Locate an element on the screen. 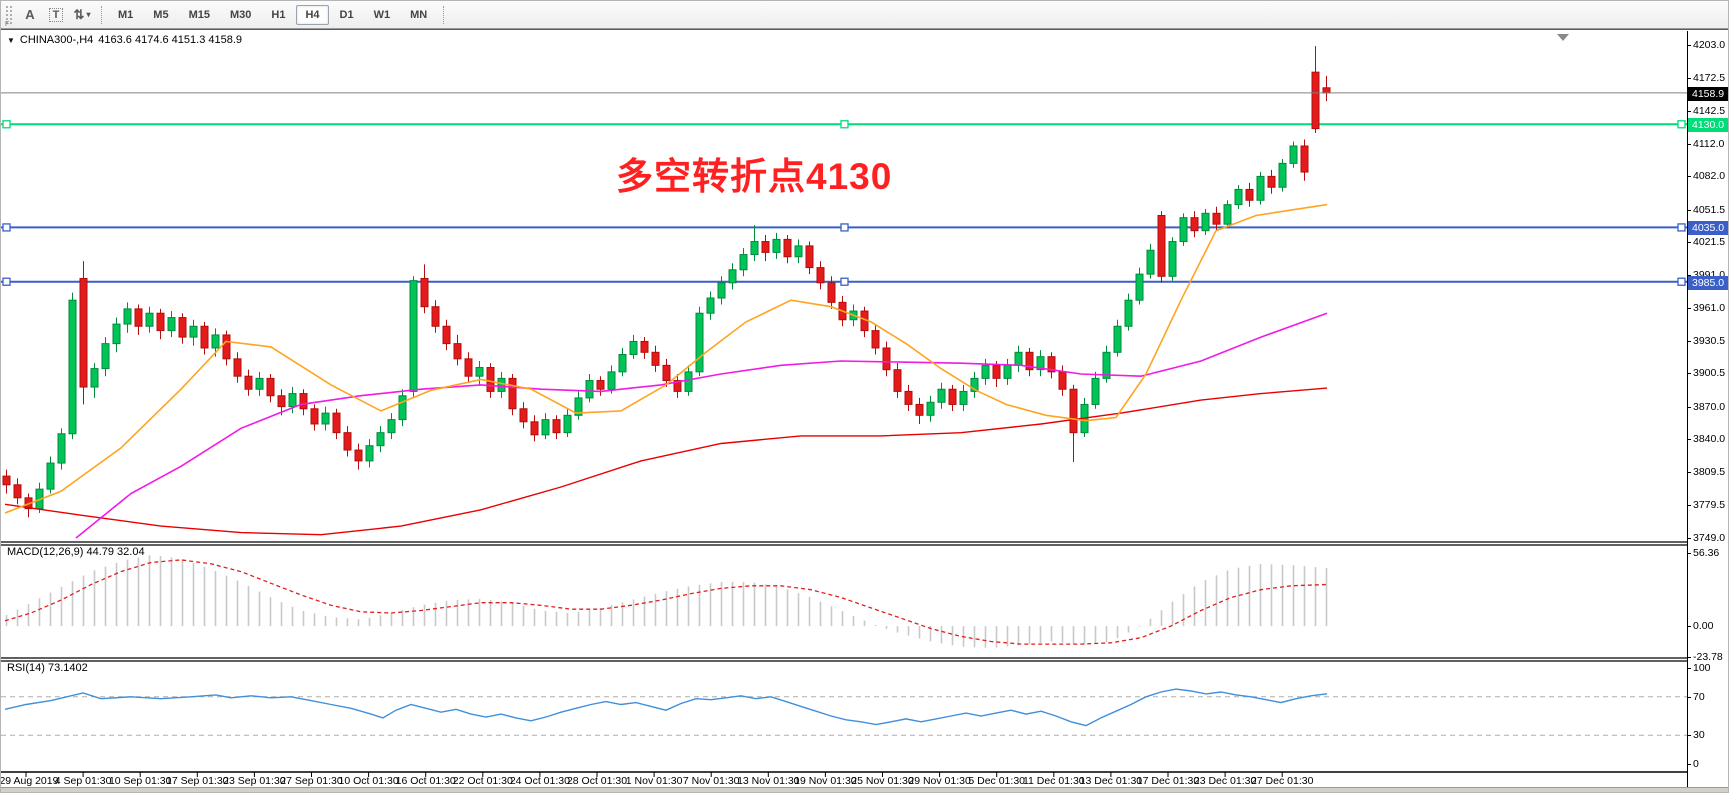  date-tick-label: 23 Sep 01:30 is located at coordinates (254, 781).